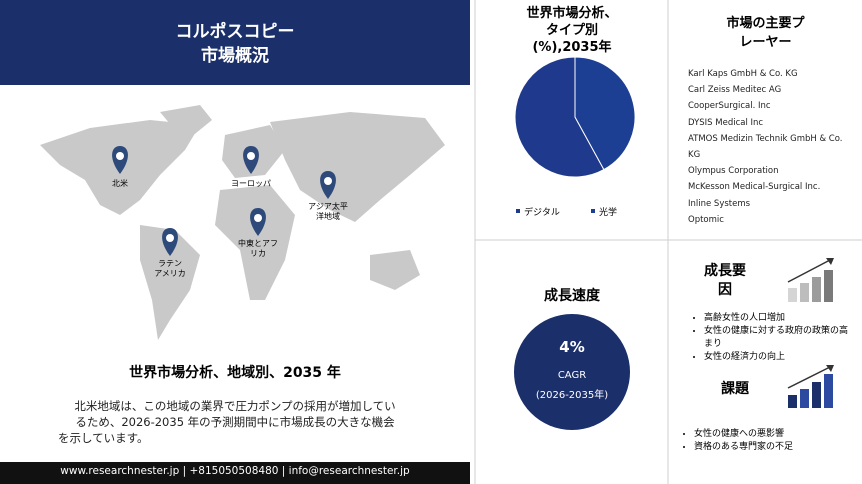 The image size is (862, 484). Describe the element at coordinates (779, 357) in the screenshot. I see `bullet-item: 女性の経済力の向上` at that location.